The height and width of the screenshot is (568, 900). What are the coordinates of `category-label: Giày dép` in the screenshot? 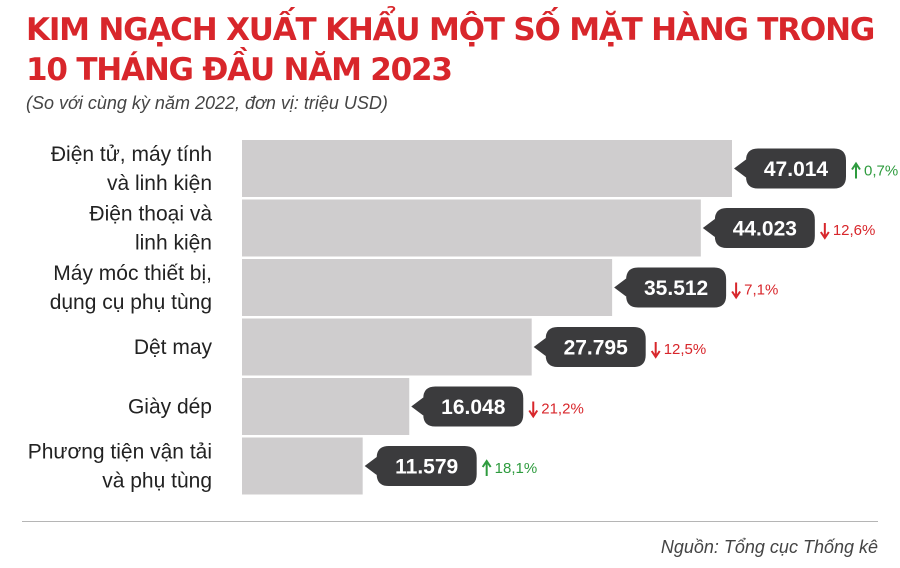 It's located at (170, 407).